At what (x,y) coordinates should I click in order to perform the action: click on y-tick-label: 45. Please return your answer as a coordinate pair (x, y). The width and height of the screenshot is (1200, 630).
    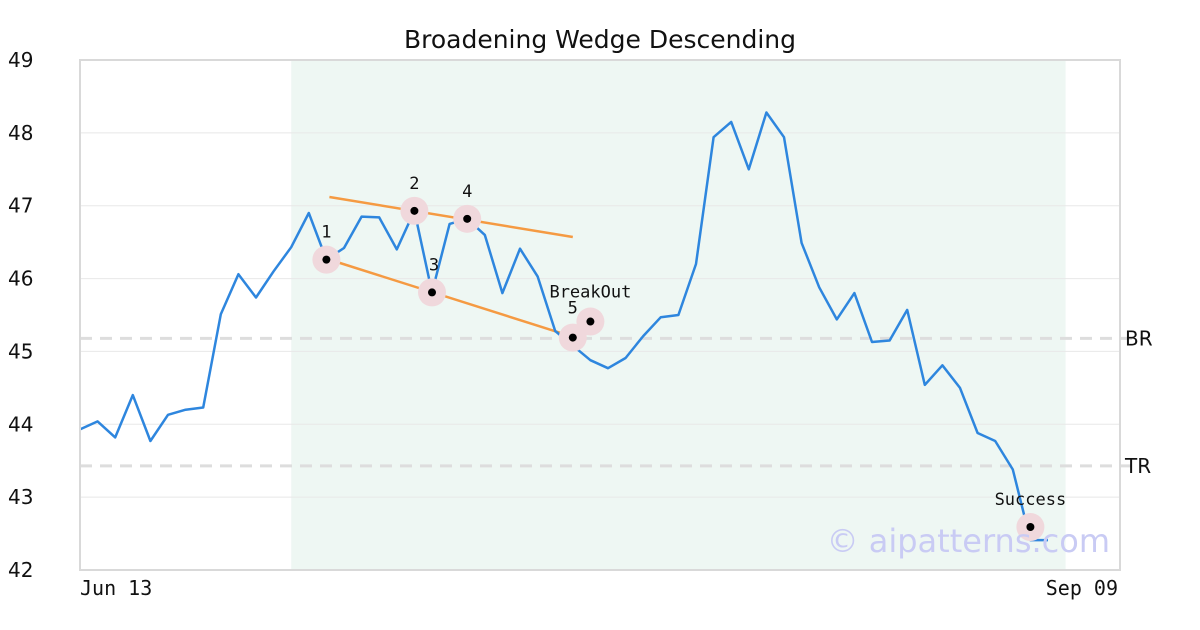
    Looking at the image, I should click on (20, 351).